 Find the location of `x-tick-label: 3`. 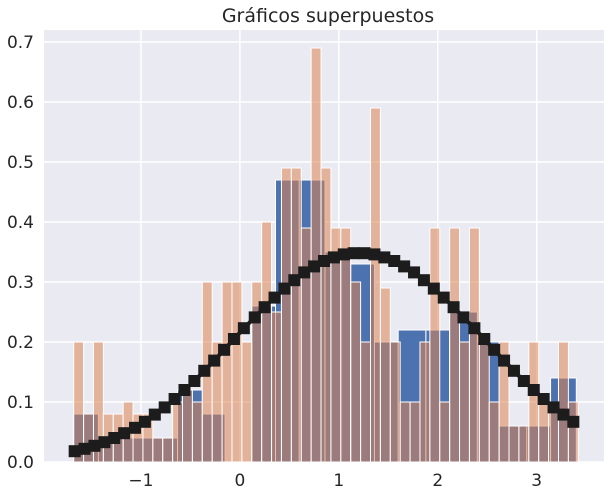

x-tick-label: 3 is located at coordinates (536, 481).